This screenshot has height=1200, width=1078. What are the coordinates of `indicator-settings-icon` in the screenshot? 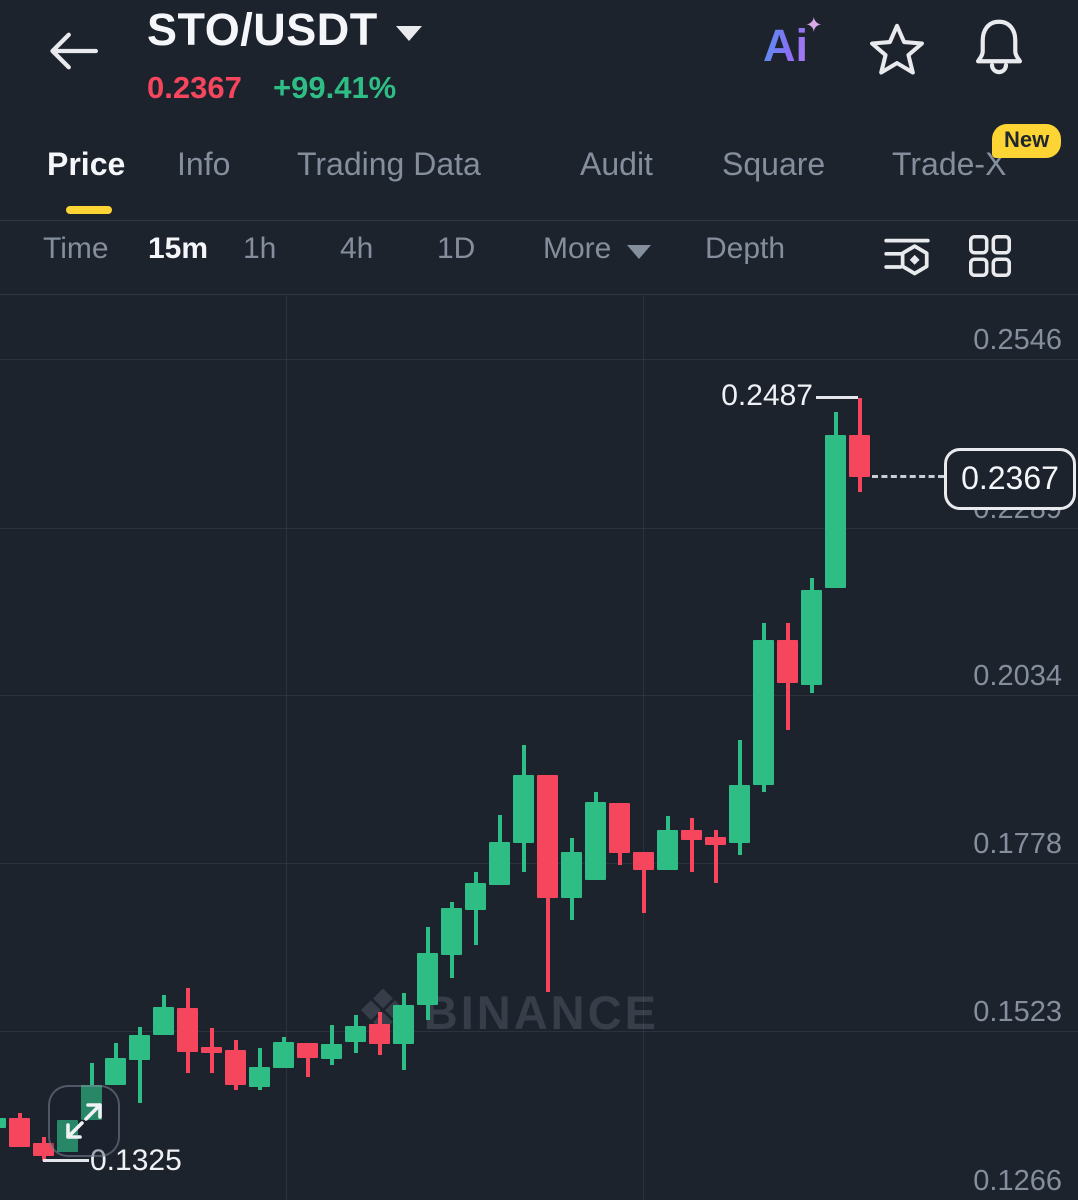 It's located at (907, 257).